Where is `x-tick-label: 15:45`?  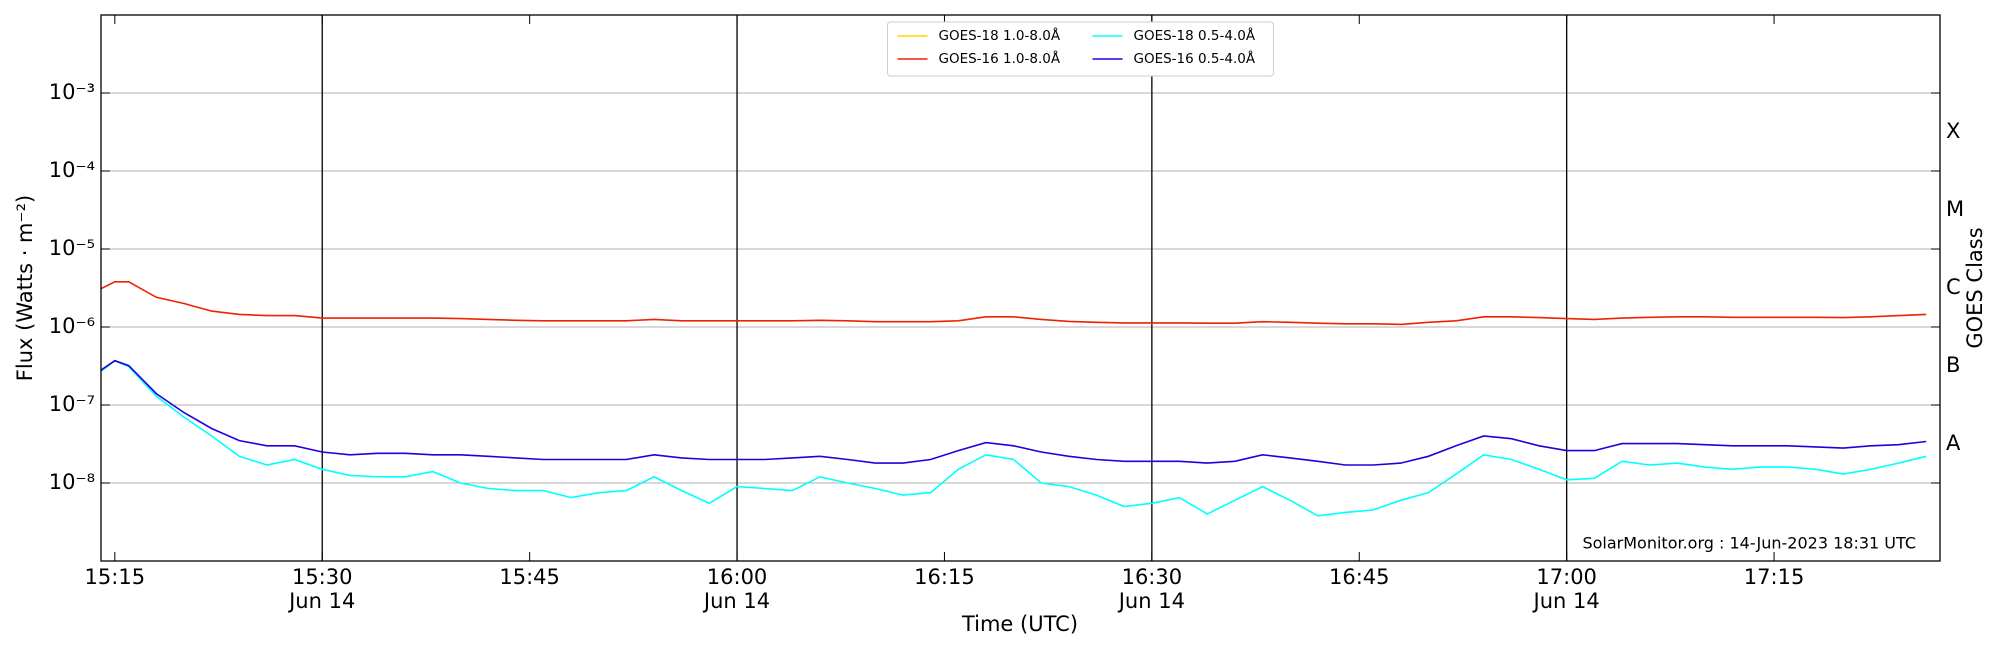
x-tick-label: 15:45 is located at coordinates (529, 577).